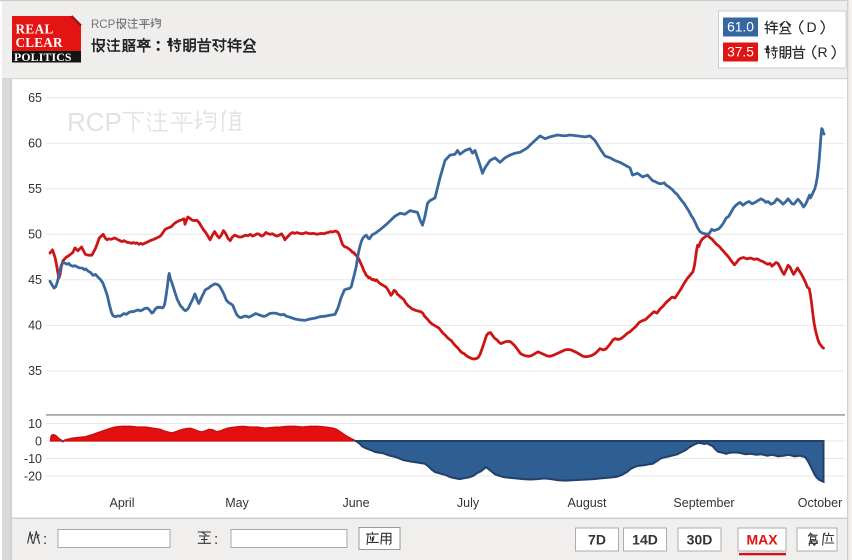  Describe the element at coordinates (35, 235) in the screenshot. I see `svg-text: 50` at that location.